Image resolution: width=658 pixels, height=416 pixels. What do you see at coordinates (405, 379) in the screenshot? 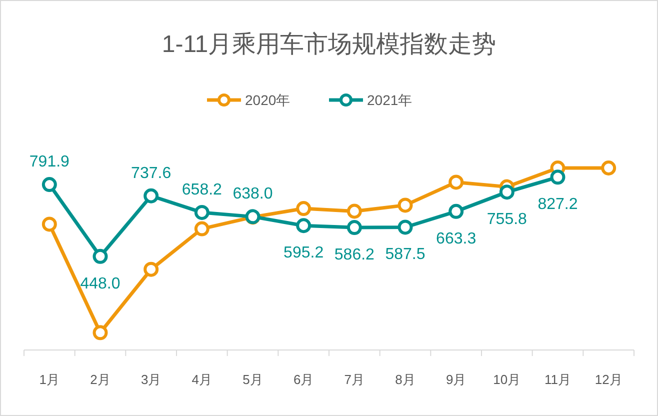
I see `x-tick-label: 8月` at bounding box center [405, 379].